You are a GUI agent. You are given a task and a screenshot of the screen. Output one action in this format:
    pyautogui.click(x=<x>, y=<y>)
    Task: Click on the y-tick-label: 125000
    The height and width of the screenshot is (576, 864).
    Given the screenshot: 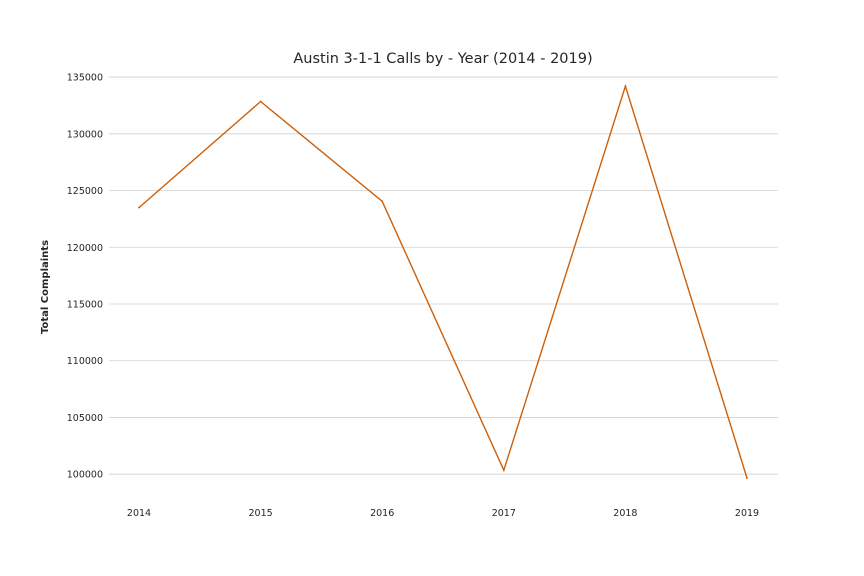 What is the action you would take?
    pyautogui.click(x=85, y=191)
    